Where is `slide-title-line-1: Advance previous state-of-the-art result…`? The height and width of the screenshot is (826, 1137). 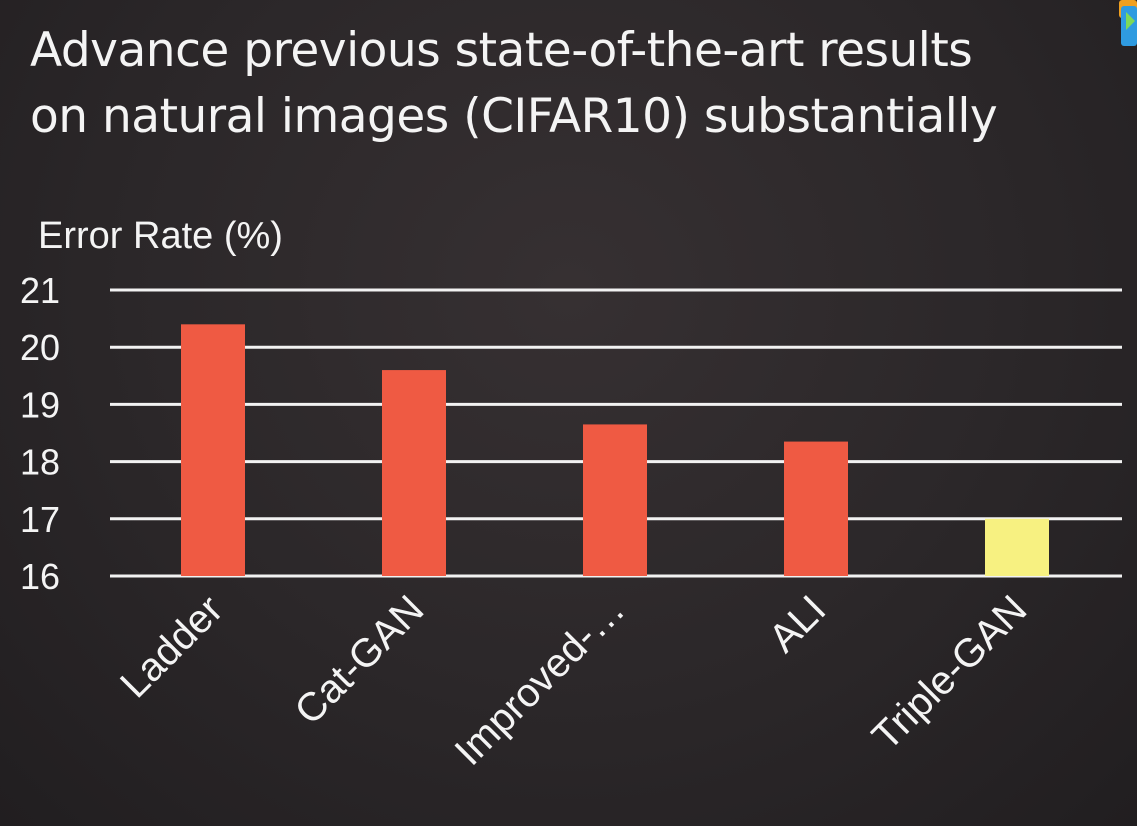 slide-title-line-1: Advance previous state-of-the-art result… is located at coordinates (501, 50).